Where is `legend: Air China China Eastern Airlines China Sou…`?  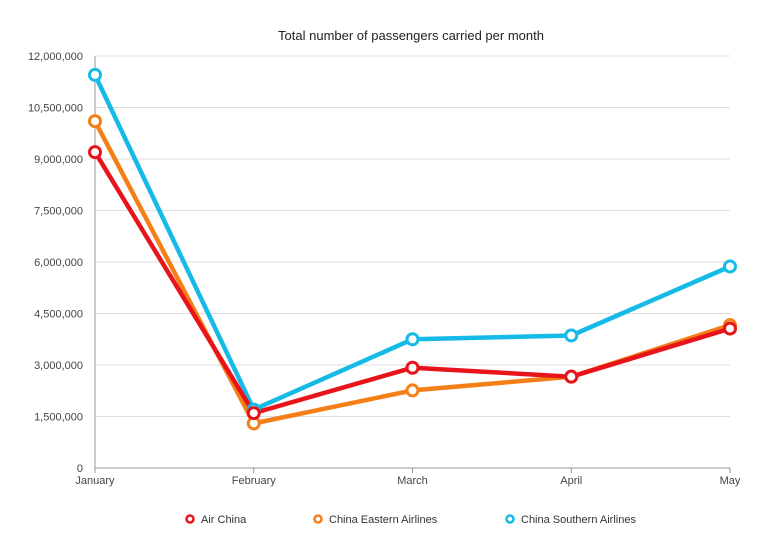 legend: Air China China Eastern Airlines China Sou… is located at coordinates (410, 520).